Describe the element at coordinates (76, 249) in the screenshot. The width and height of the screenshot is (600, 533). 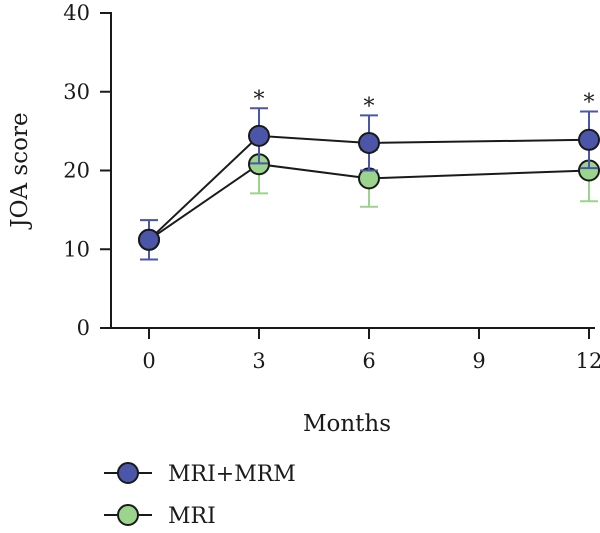
I see `y-tick-label: 10` at that location.